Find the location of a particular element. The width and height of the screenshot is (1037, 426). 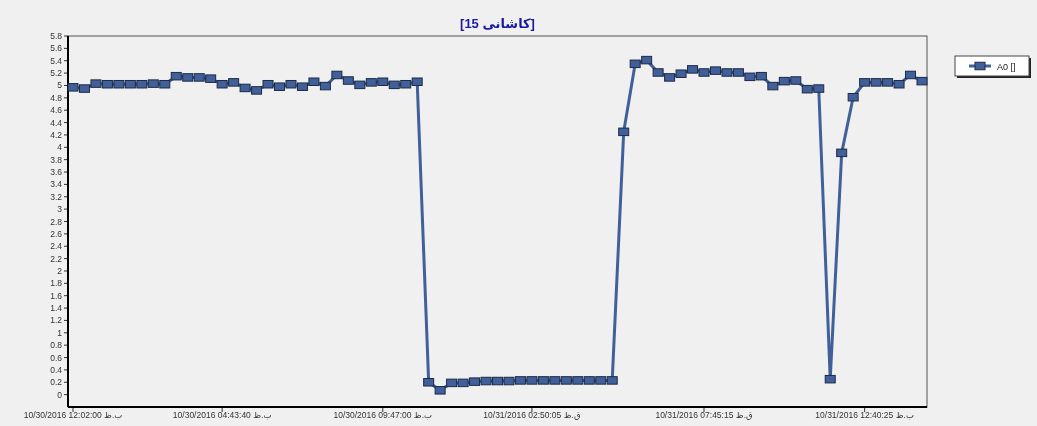

x-tick-label: 10/31/2016 07:45:15 ق.ظ is located at coordinates (704, 415).